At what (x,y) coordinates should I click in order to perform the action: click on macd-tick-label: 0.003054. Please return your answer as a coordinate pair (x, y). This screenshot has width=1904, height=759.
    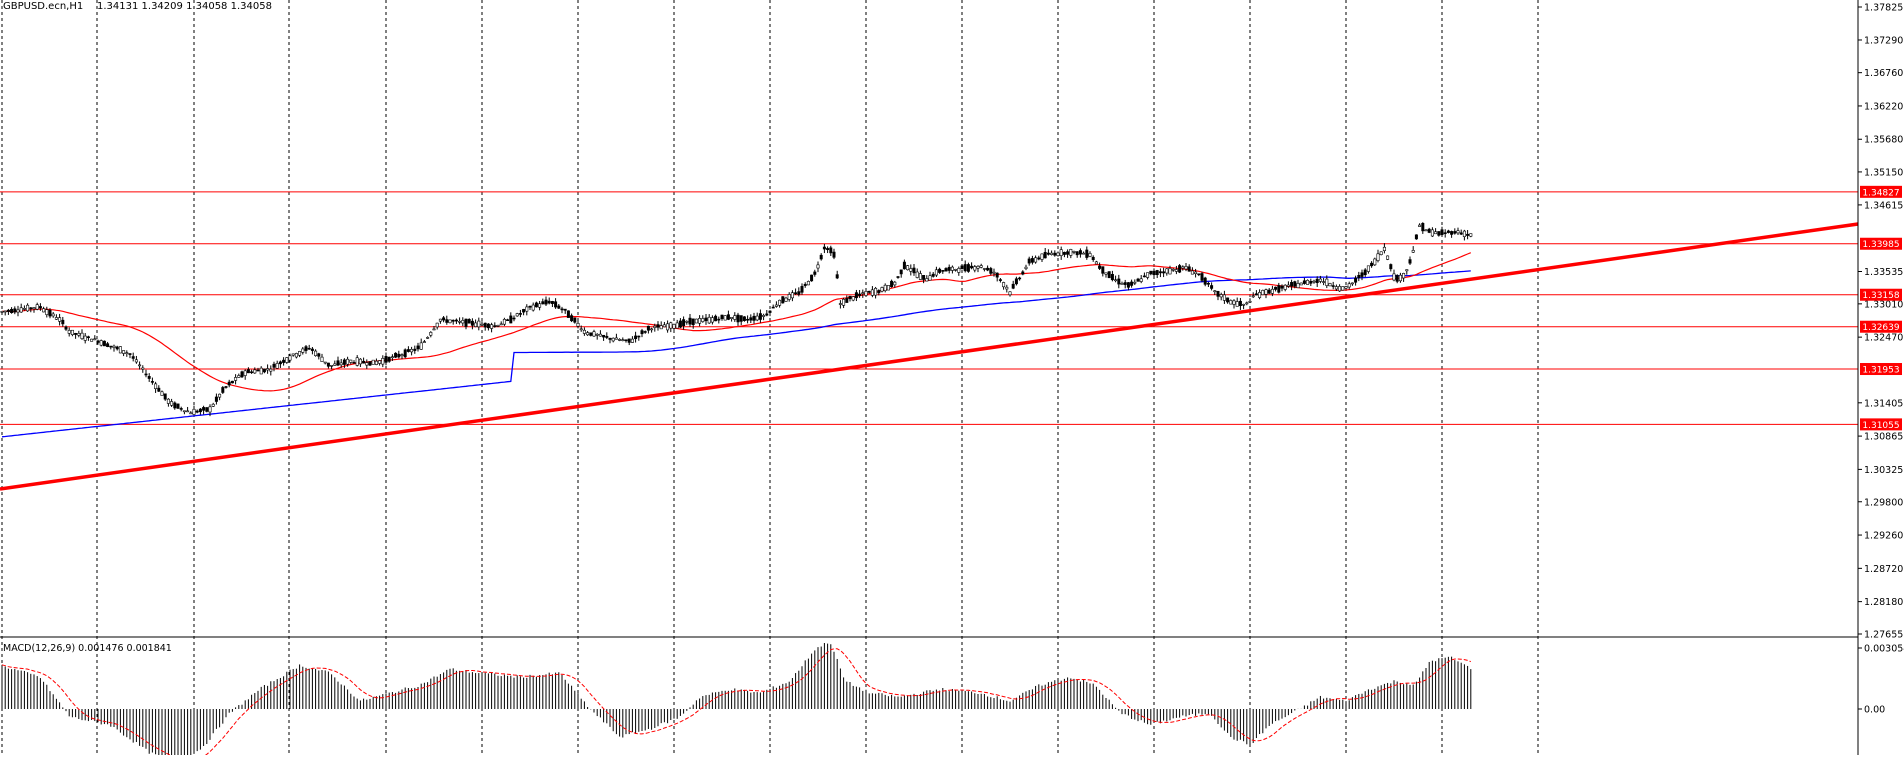
    Looking at the image, I should click on (1884, 649).